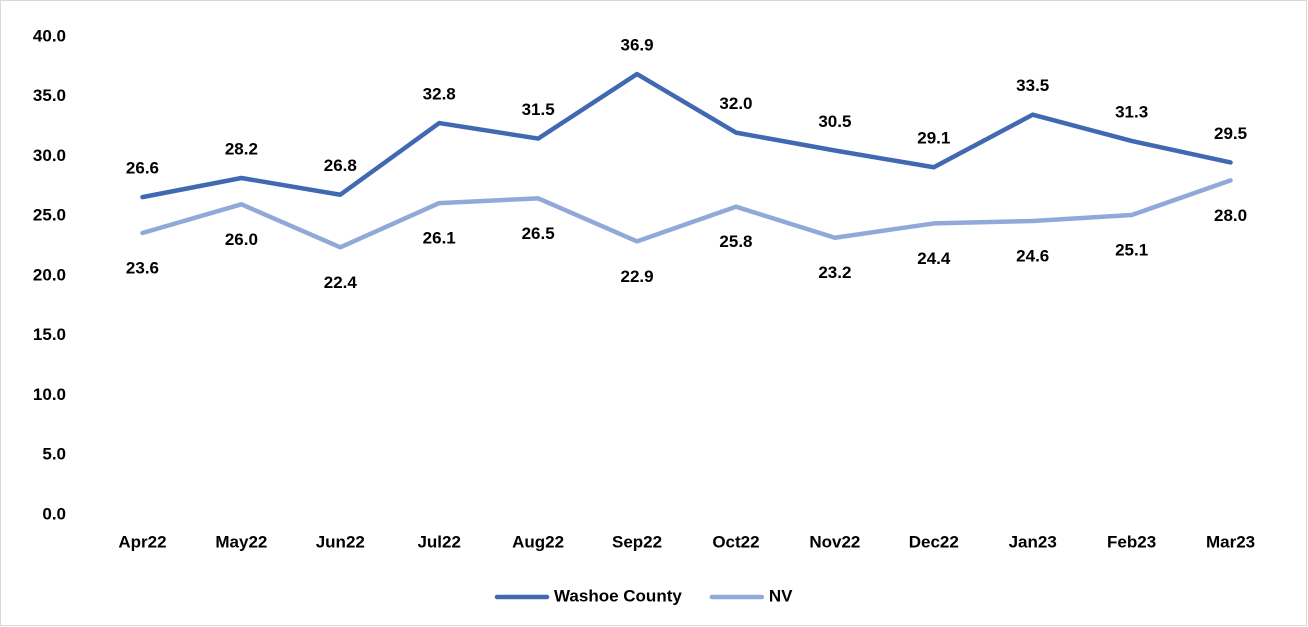  What do you see at coordinates (637, 541) in the screenshot?
I see `x-tick-label: Sep22` at bounding box center [637, 541].